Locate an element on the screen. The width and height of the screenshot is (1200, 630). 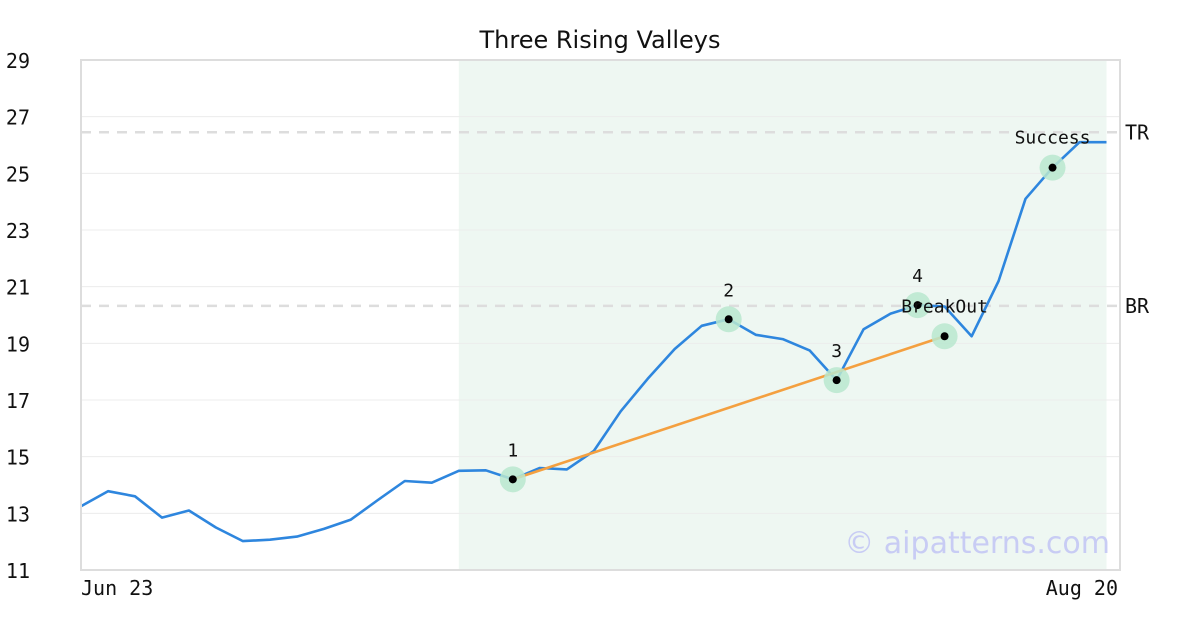
y-tick-label: 29 is located at coordinates (18, 61).